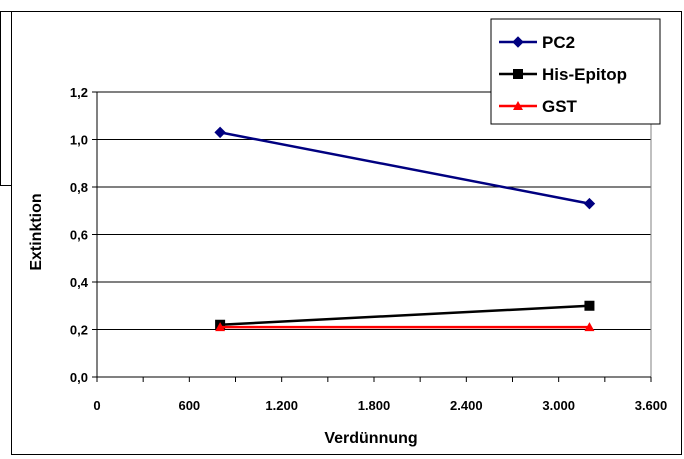 Image resolution: width=684 pixels, height=459 pixels. I want to click on legend: PC2 His-Epitop GST, so click(575, 71).